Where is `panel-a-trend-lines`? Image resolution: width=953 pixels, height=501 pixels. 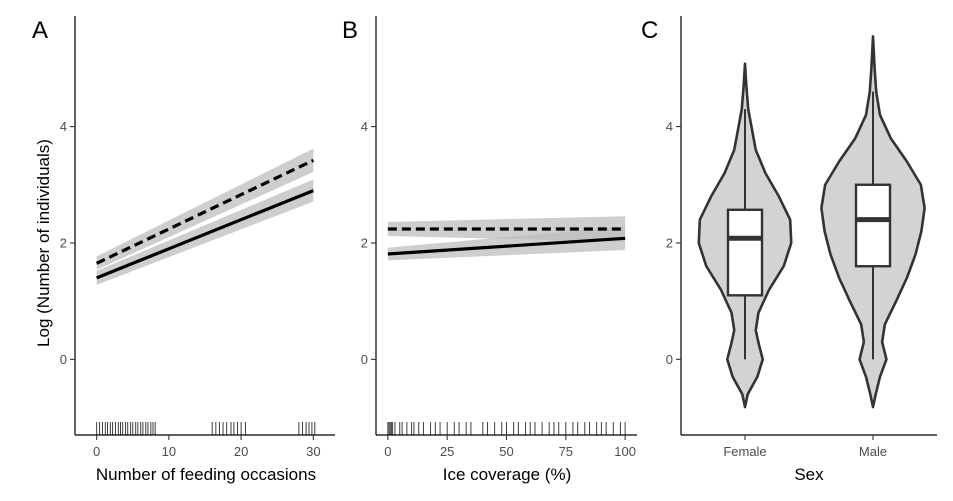 panel-a-trend-lines is located at coordinates (205, 219).